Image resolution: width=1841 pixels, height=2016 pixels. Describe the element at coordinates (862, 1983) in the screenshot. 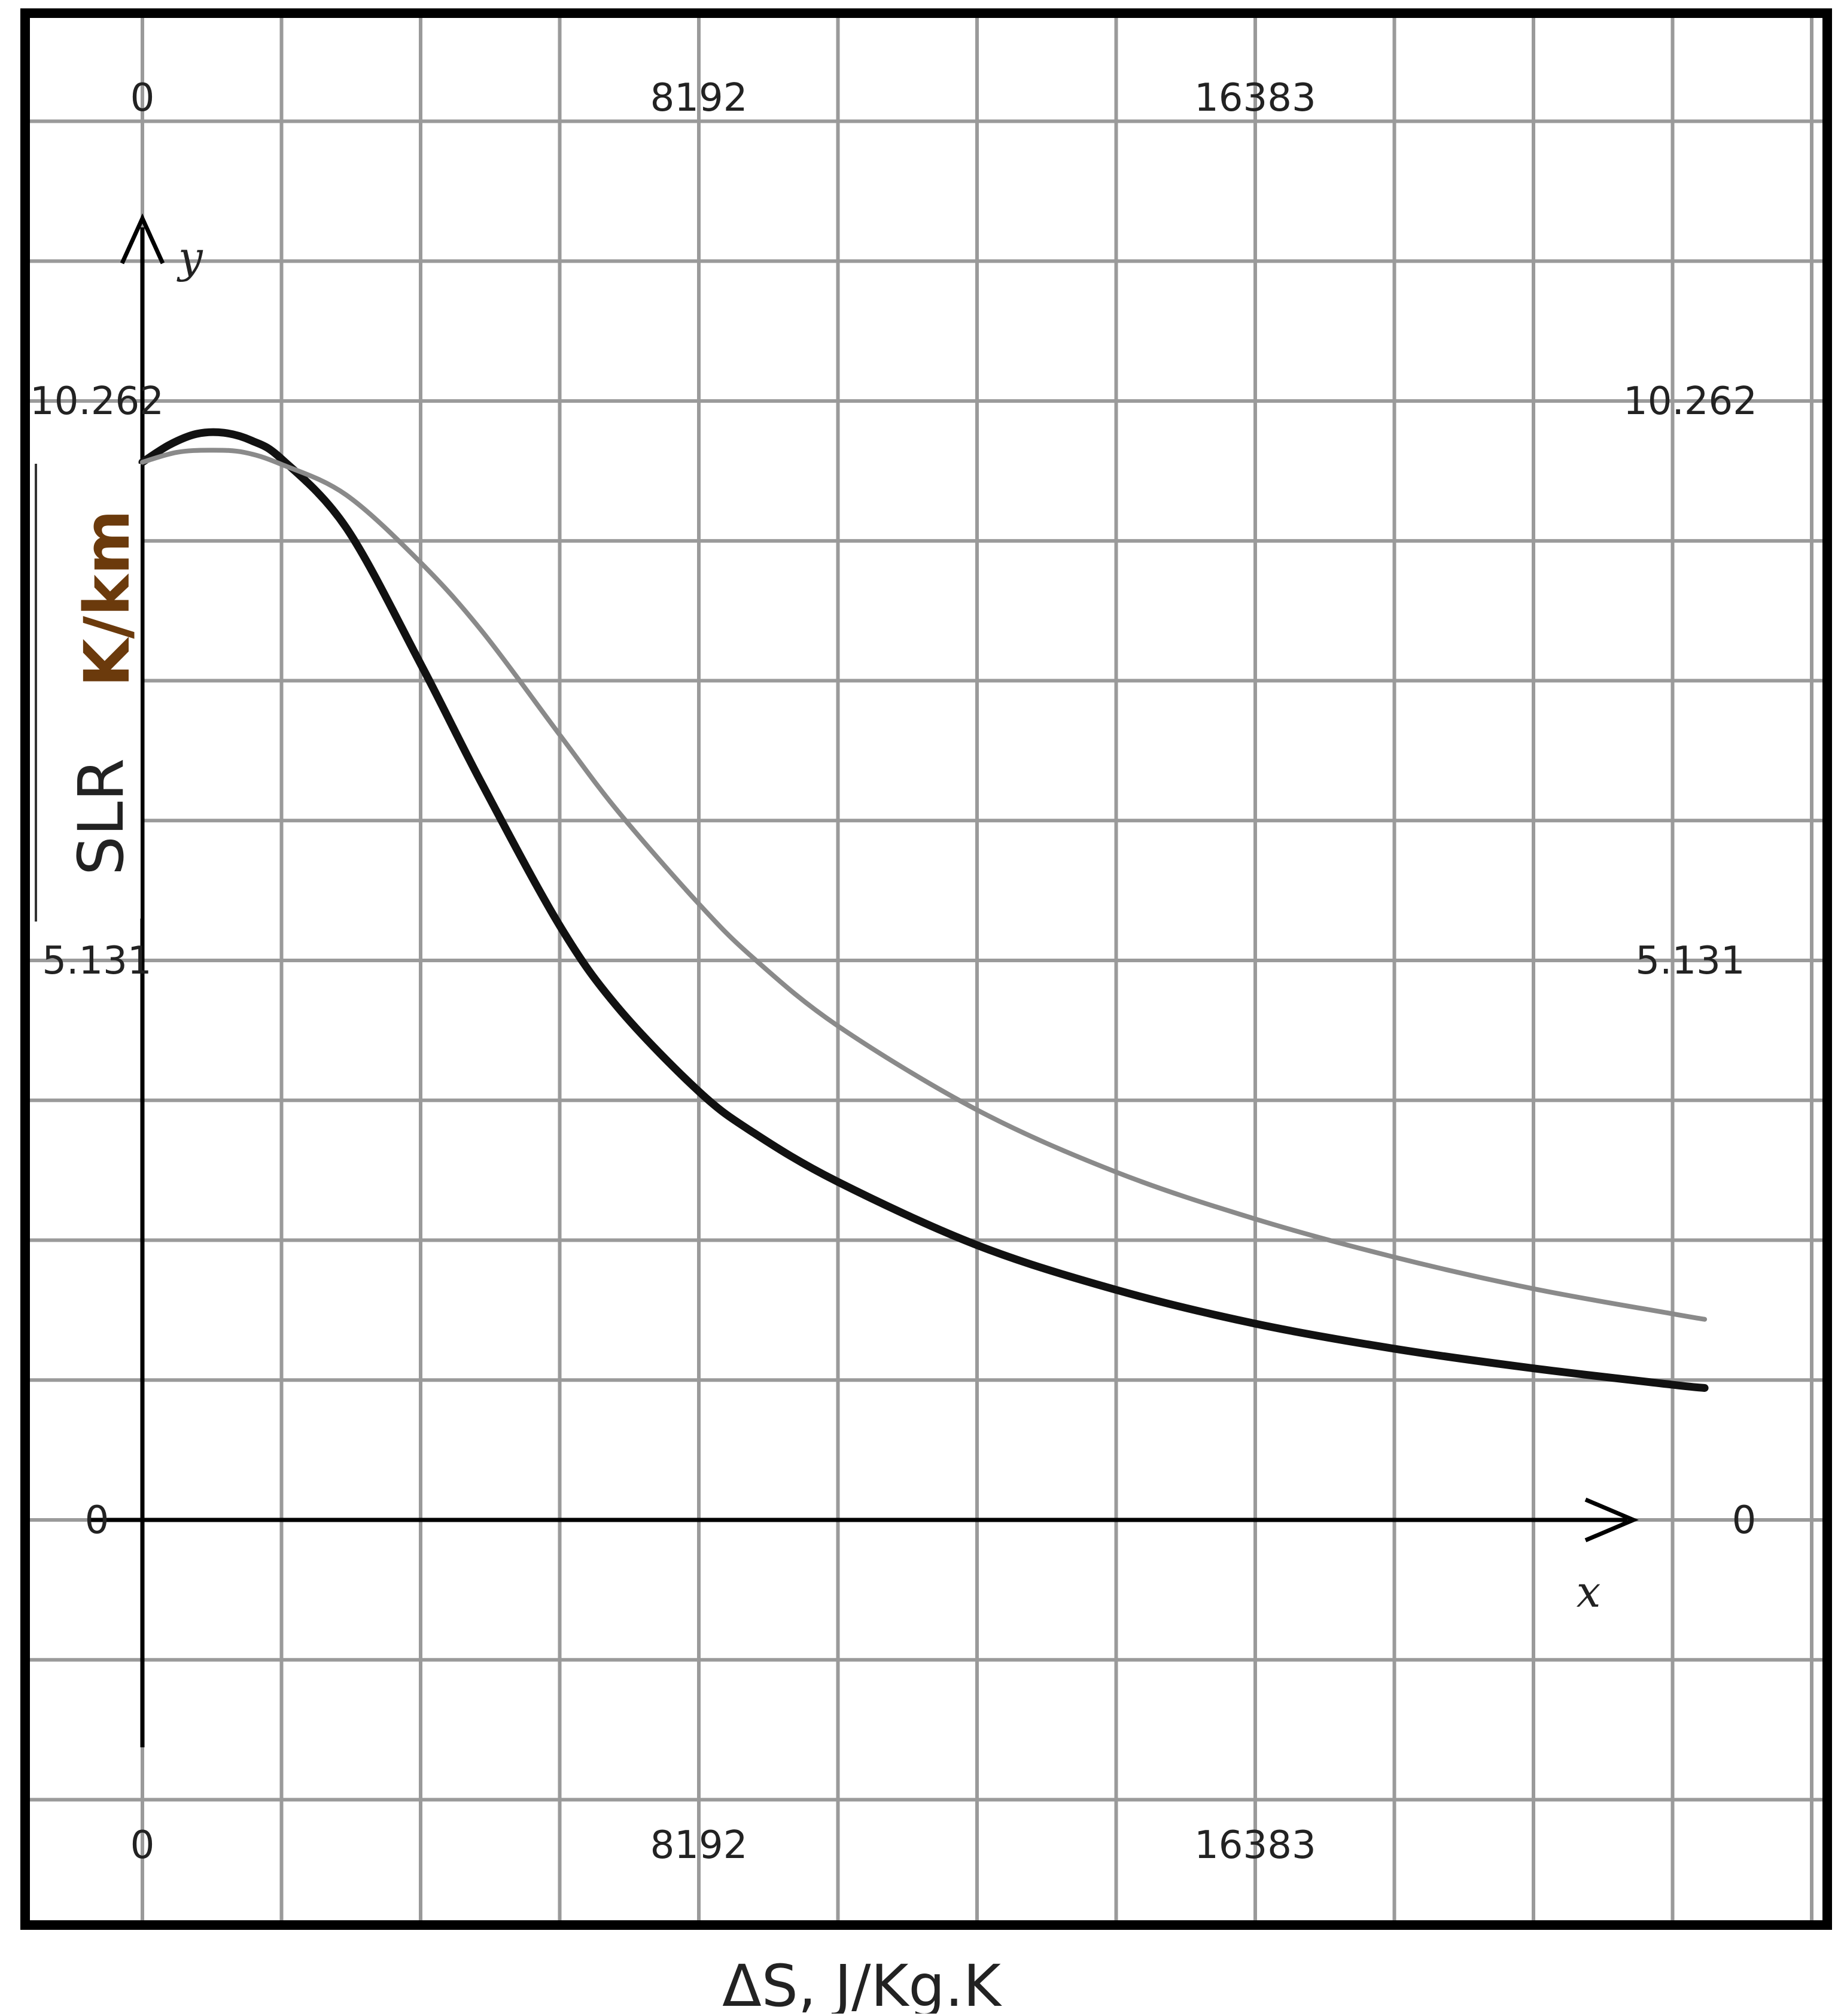

I see `x-axis-label: ΔS, J/Kg.K` at that location.